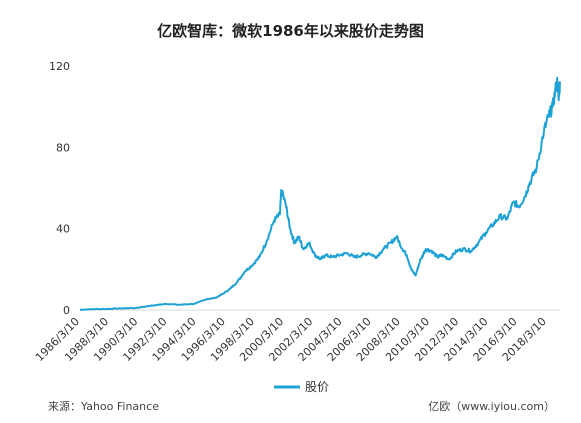  What do you see at coordinates (103, 406) in the screenshot?
I see `source-text: 来源：Yahoo Finance` at bounding box center [103, 406].